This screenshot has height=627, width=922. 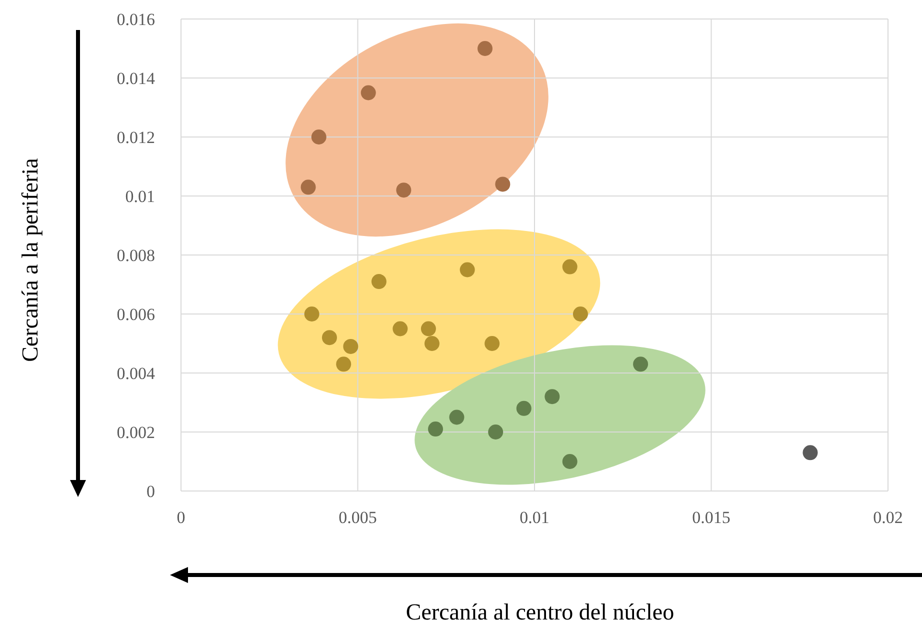 What do you see at coordinates (30, 260) in the screenshot?
I see `y-axis-title: Cercanía a la periferia` at bounding box center [30, 260].